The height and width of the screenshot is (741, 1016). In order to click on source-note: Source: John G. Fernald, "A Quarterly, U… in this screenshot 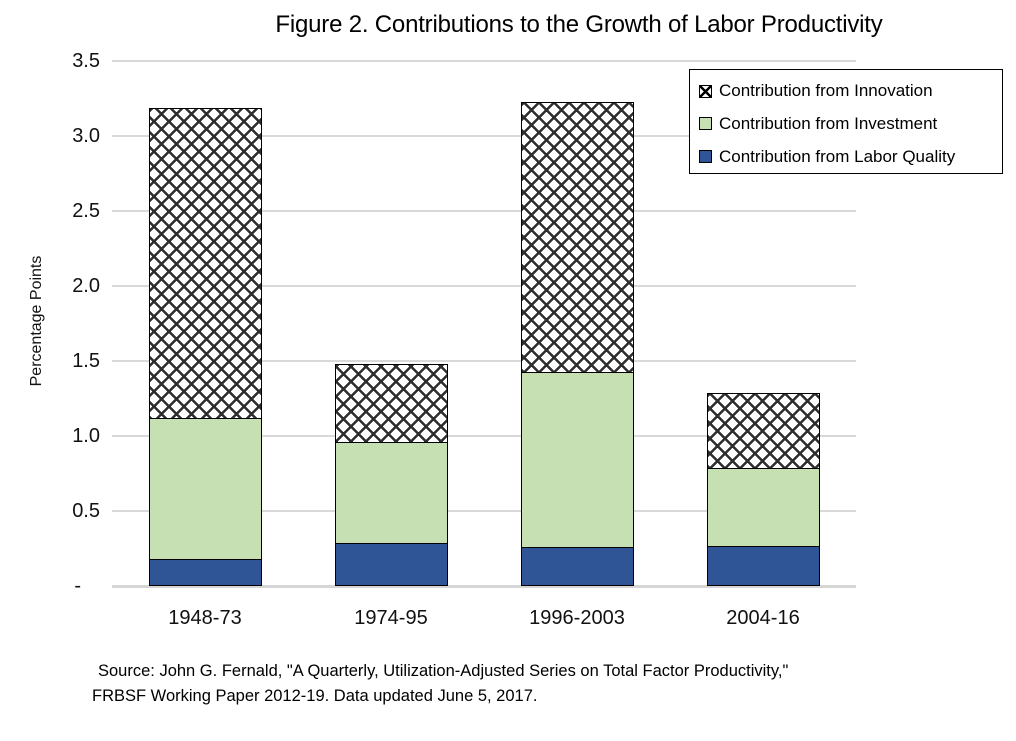, I will do `click(517, 684)`.